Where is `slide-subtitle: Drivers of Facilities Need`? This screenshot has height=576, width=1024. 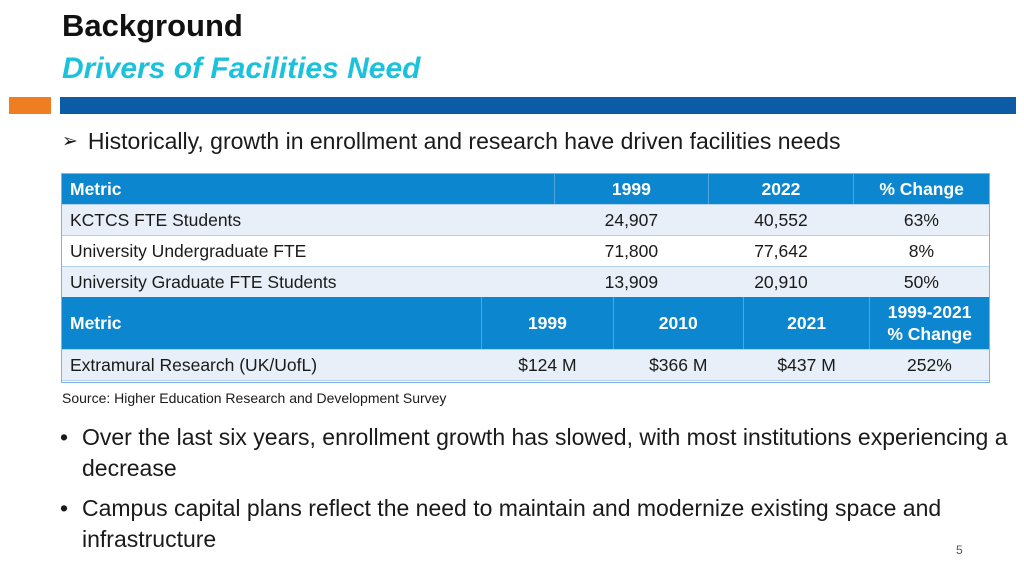 slide-subtitle: Drivers of Facilities Need is located at coordinates (241, 68).